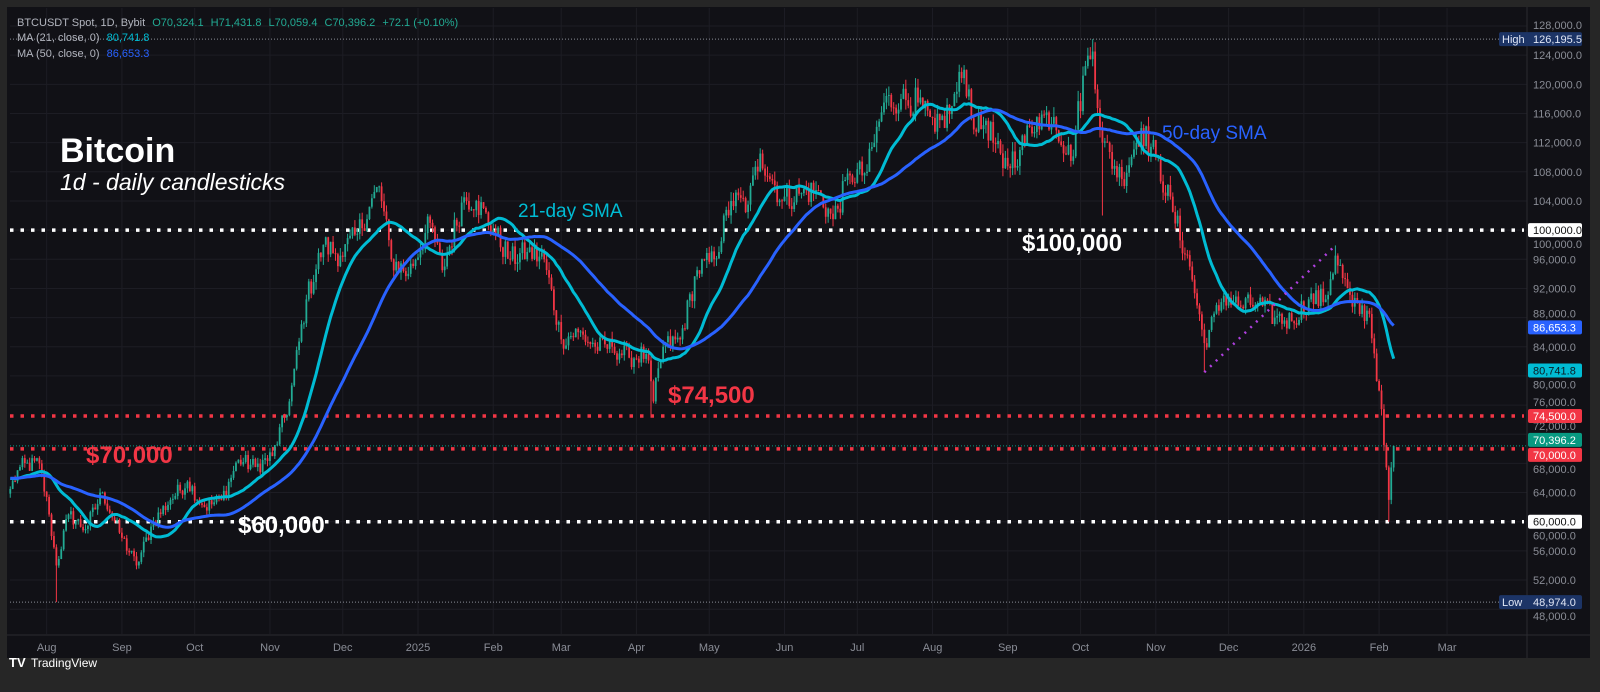 The height and width of the screenshot is (692, 1600). Describe the element at coordinates (194, 648) in the screenshot. I see `time-tick-label: Oct` at that location.